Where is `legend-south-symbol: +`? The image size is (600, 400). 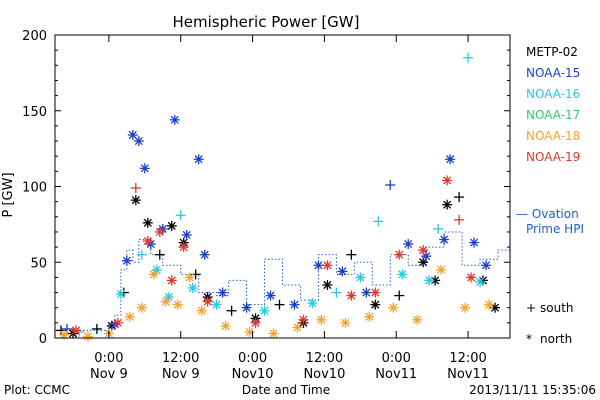
legend-south-symbol: + is located at coordinates (531, 308).